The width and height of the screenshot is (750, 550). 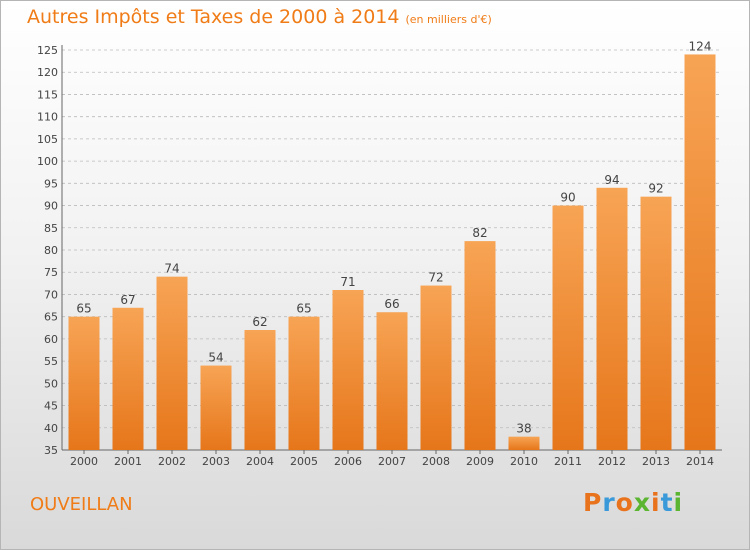 What do you see at coordinates (392, 461) in the screenshot?
I see `x-tick-label: 2007` at bounding box center [392, 461].